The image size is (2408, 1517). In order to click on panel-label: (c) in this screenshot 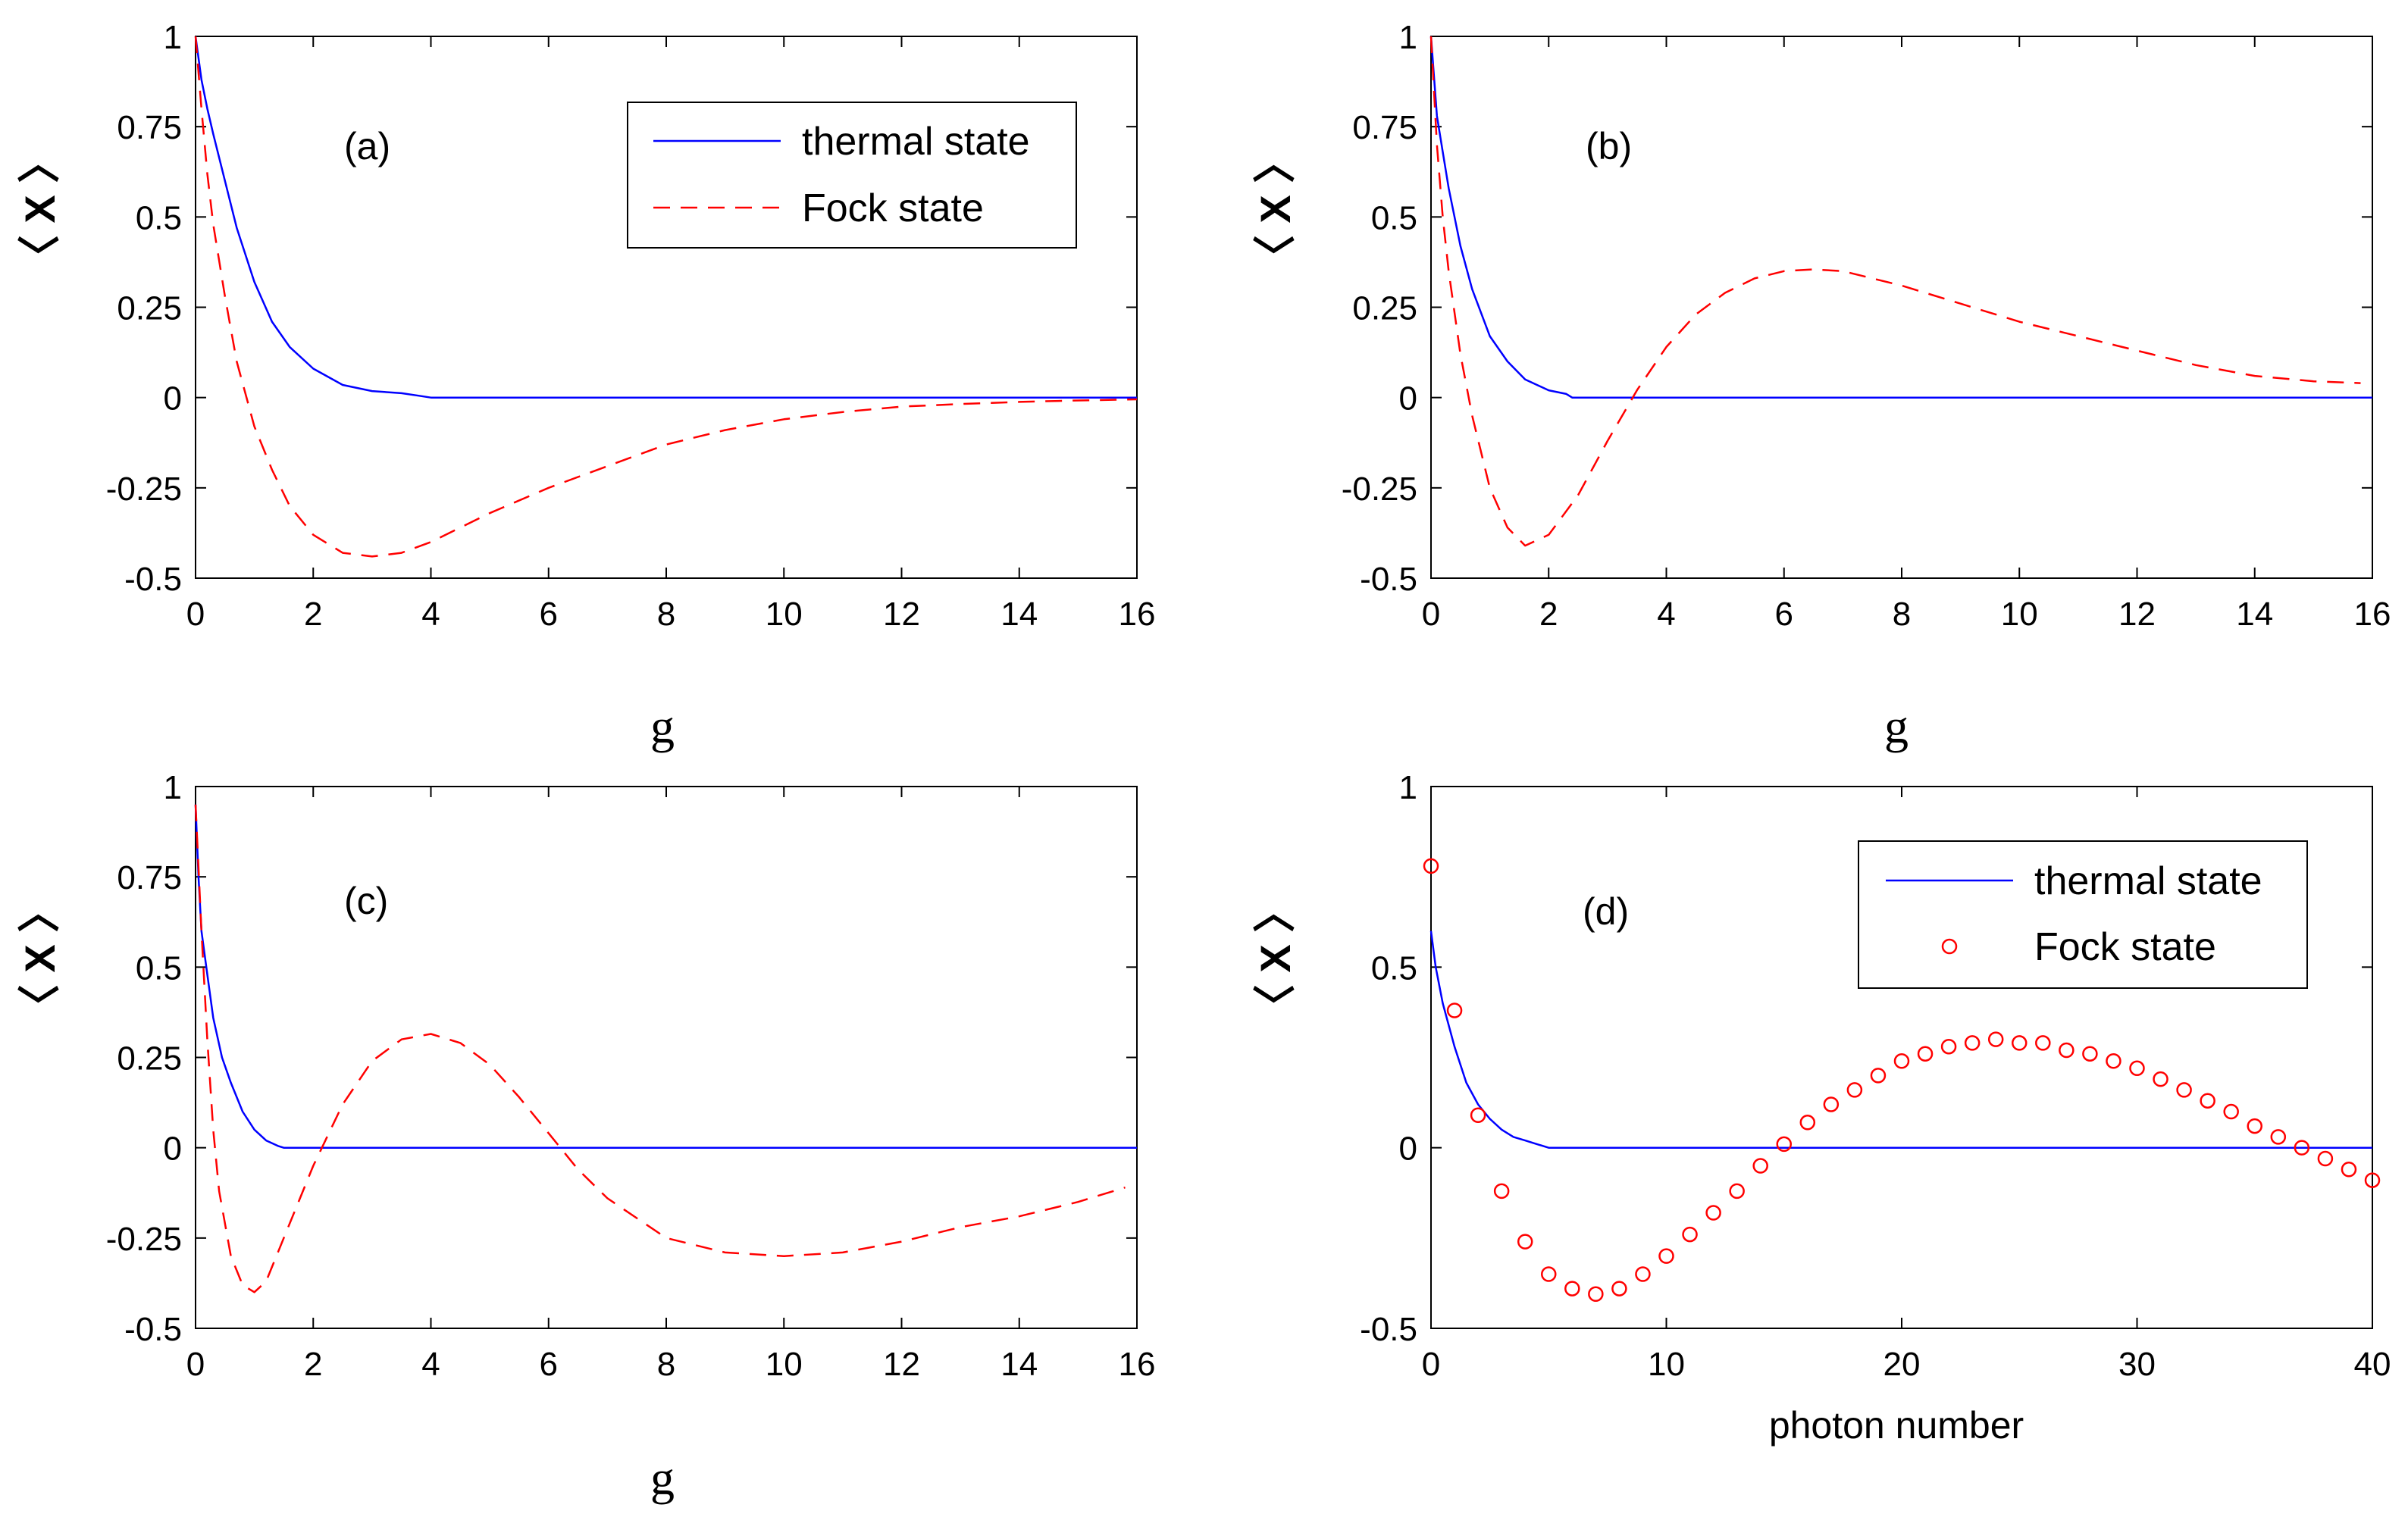, I will do `click(366, 901)`.